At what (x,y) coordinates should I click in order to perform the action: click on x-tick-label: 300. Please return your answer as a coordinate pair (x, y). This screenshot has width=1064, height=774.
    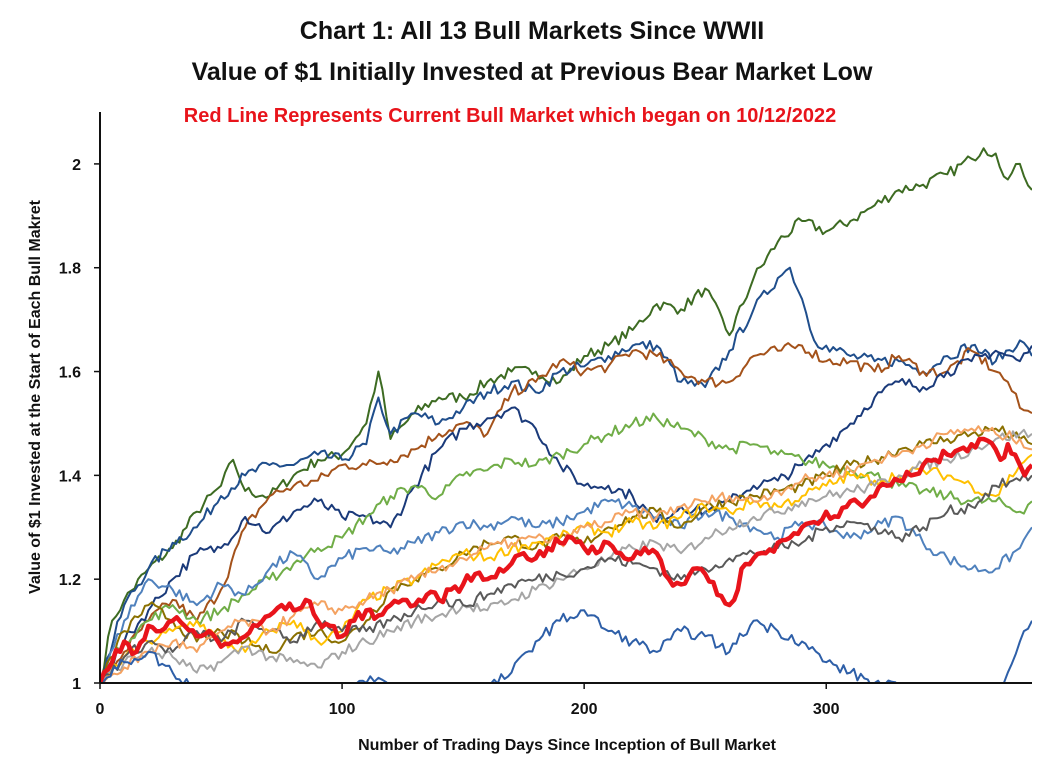
    Looking at the image, I should click on (826, 709).